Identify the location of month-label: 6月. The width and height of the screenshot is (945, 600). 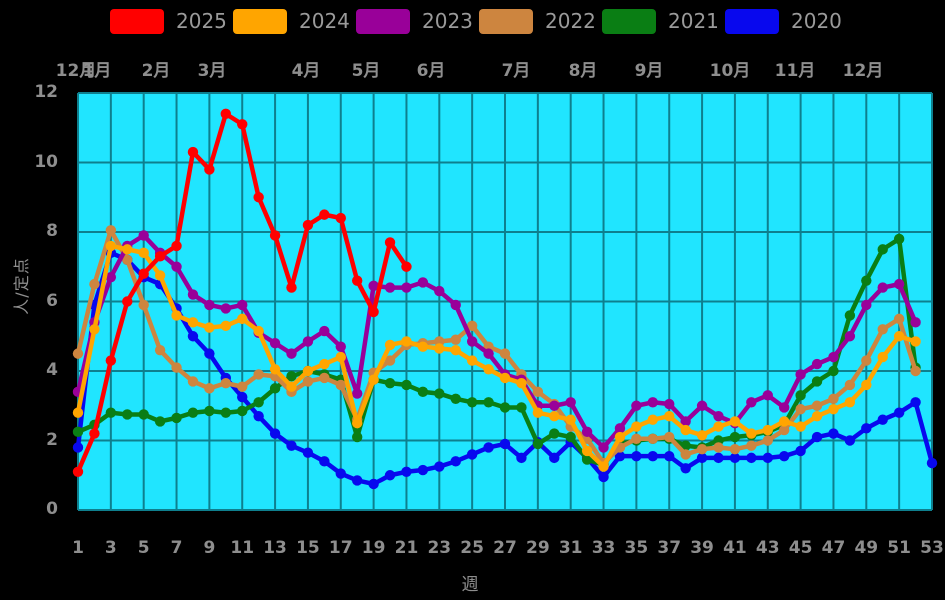
(431, 71).